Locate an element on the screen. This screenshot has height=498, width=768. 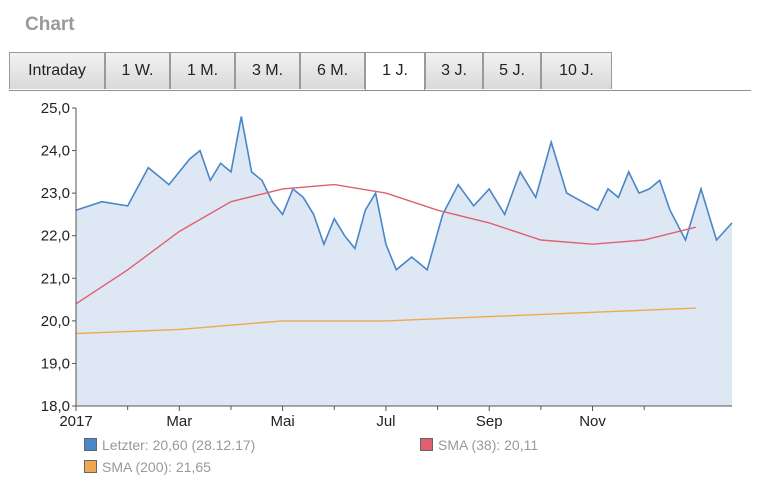
y-tick-label: 24,0 is located at coordinates (55, 151).